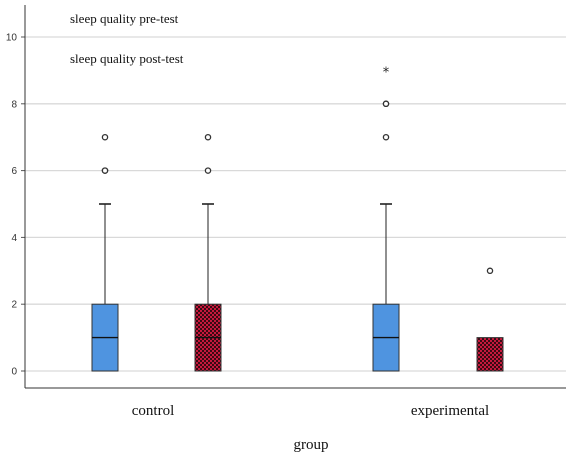 Image resolution: width=570 pixels, height=455 pixels. Describe the element at coordinates (386, 218) in the screenshot. I see `box-0-1: *` at that location.